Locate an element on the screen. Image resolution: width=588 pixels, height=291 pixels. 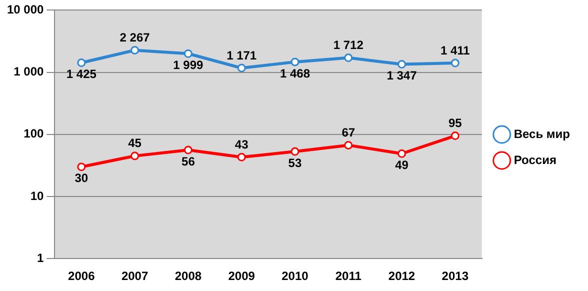
data-label: 1 347 is located at coordinates (402, 75).